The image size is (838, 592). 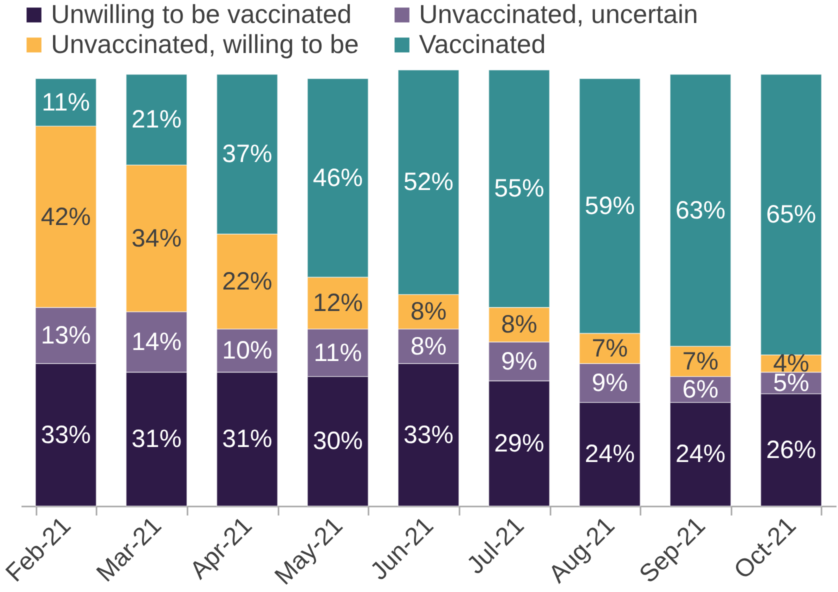 What do you see at coordinates (247, 350) in the screenshot?
I see `data-label: 10%` at bounding box center [247, 350].